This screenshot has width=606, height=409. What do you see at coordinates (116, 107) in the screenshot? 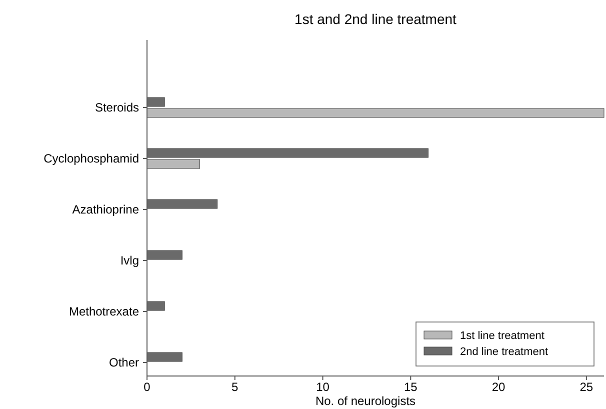
I see `y-tick-label: Steroids` at bounding box center [116, 107].